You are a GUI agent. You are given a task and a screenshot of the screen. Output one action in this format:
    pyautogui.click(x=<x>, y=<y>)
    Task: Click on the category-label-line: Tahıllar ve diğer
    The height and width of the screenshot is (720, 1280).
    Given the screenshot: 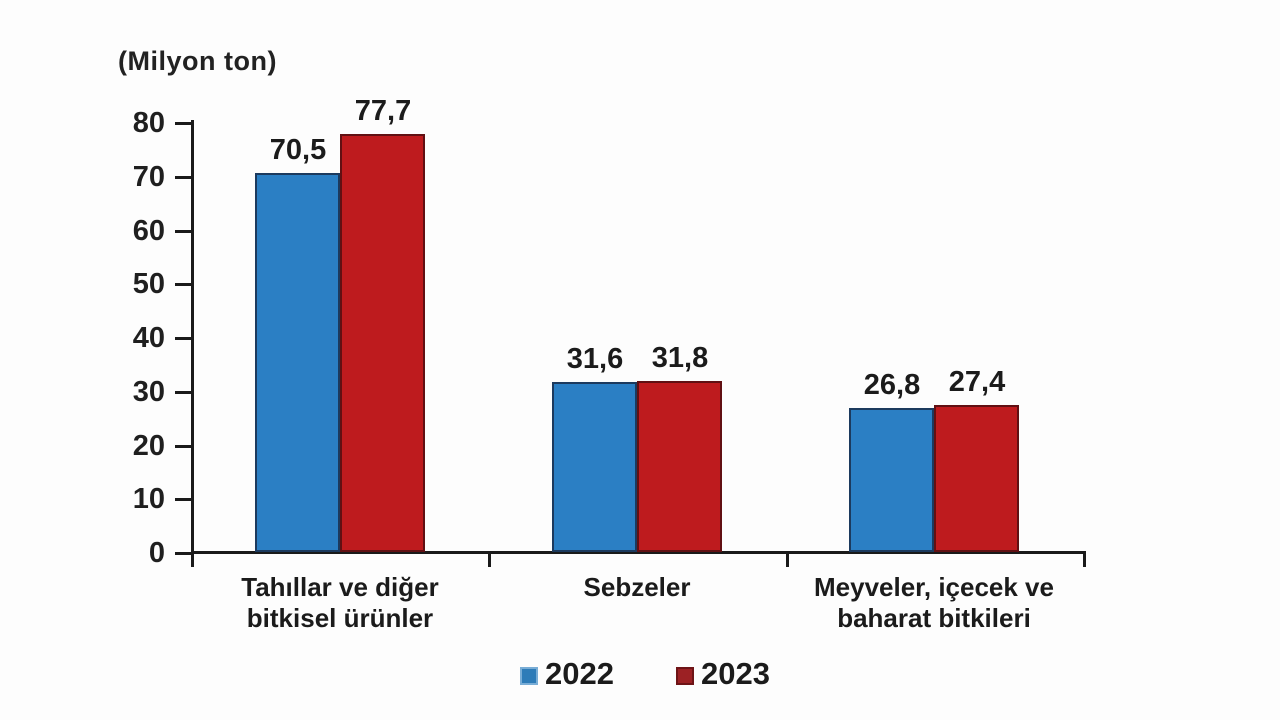 What is the action you would take?
    pyautogui.click(x=340, y=587)
    